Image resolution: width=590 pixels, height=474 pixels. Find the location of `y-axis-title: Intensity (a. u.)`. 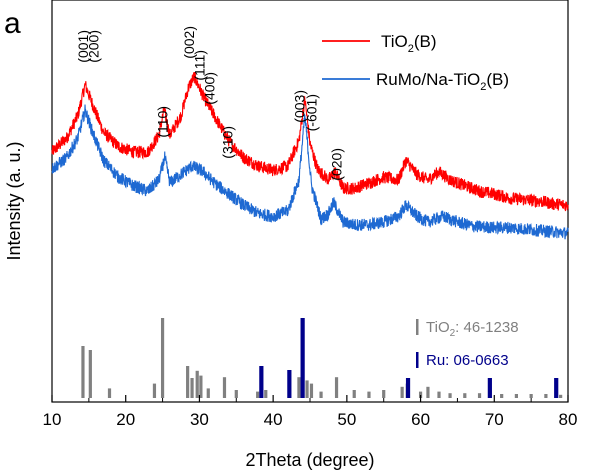

y-axis-title: Intensity (a. u.) is located at coordinates (14, 200).